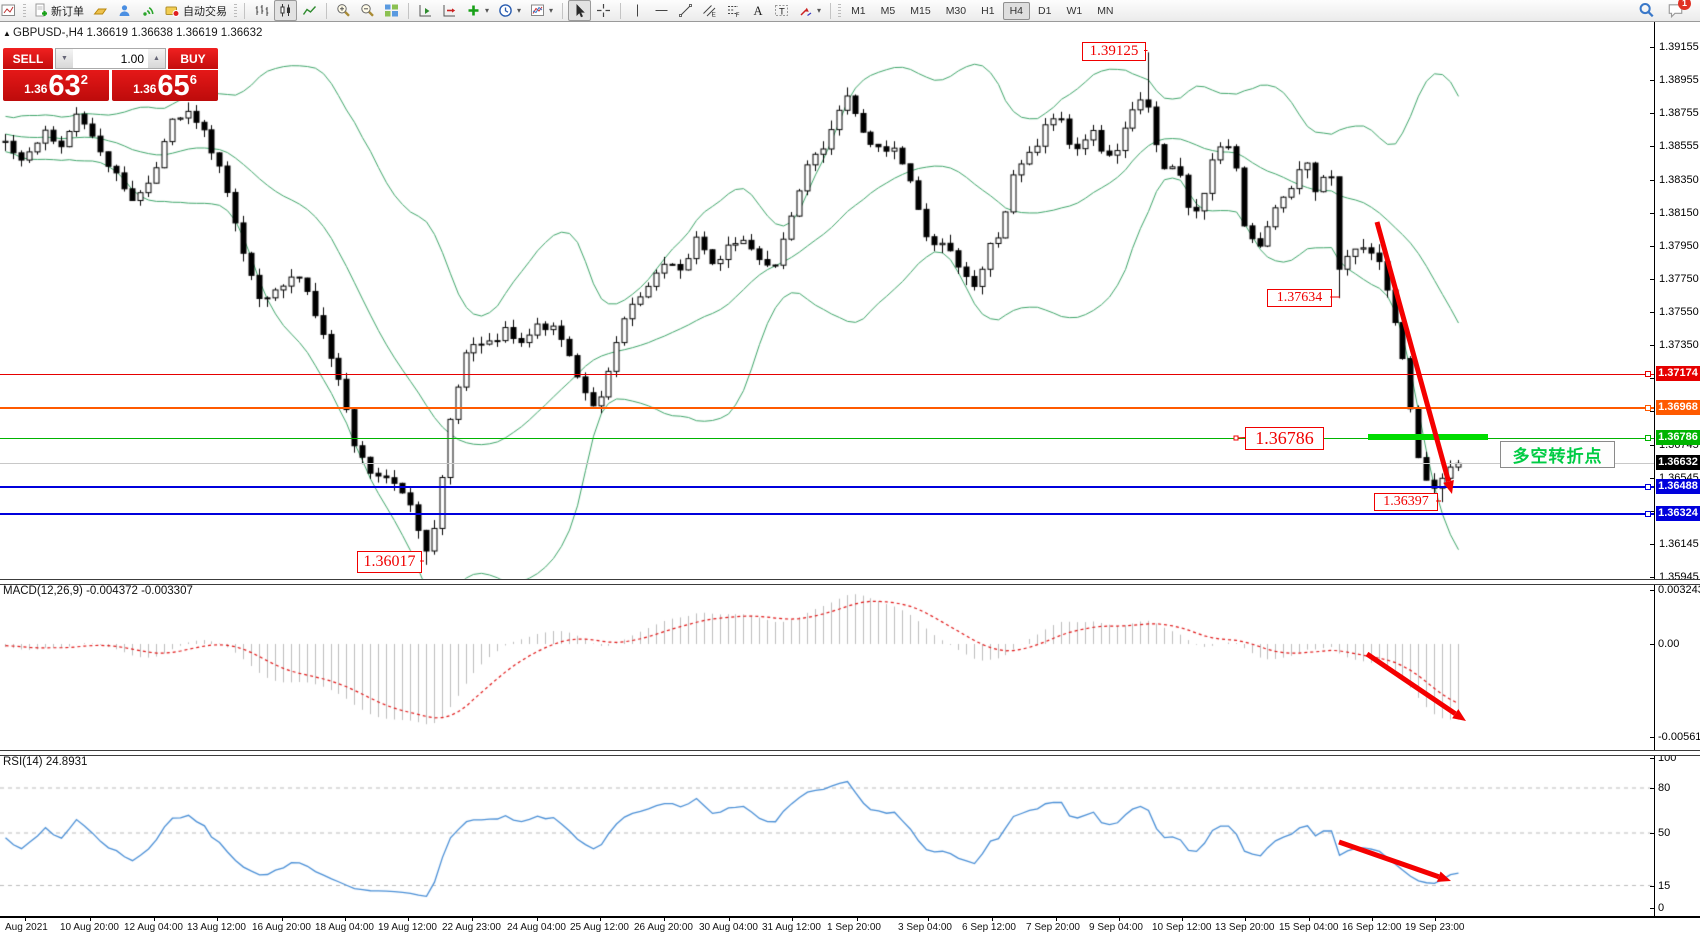 This screenshot has height=946, width=1700. Describe the element at coordinates (471, 927) in the screenshot. I see `time-axis-label: 22 Aug 23:00` at that location.